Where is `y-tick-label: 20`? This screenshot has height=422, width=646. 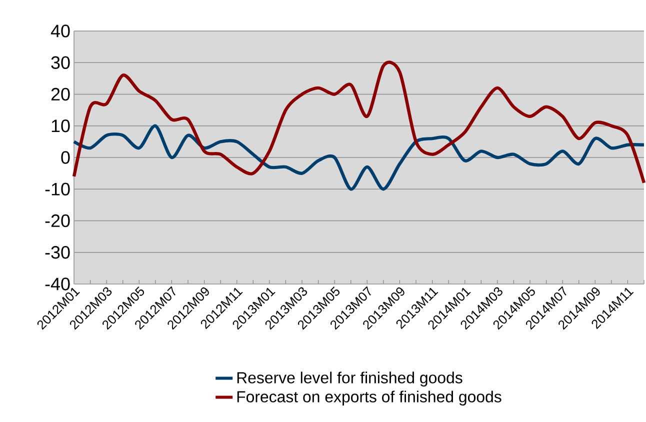 y-tick-label: 20 is located at coordinates (60, 94).